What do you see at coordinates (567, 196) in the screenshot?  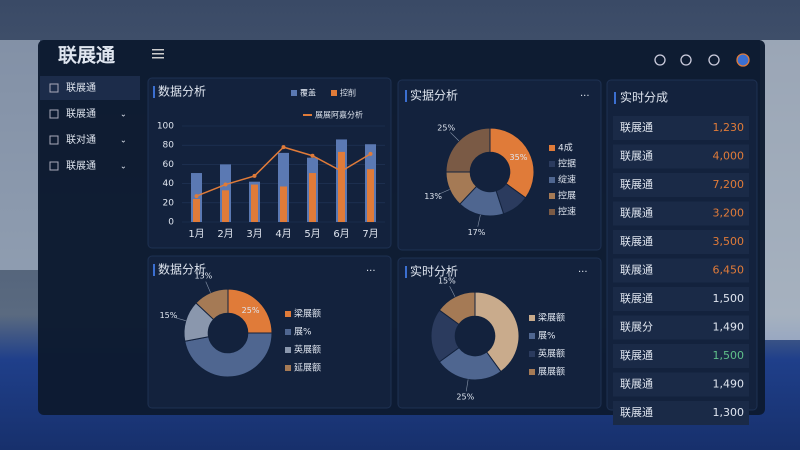 I see `legend-label: 控展` at bounding box center [567, 196].